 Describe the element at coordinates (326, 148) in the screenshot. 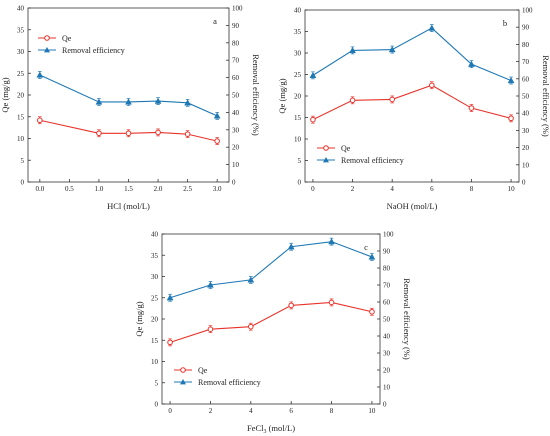

I see `legend-marker` at that location.